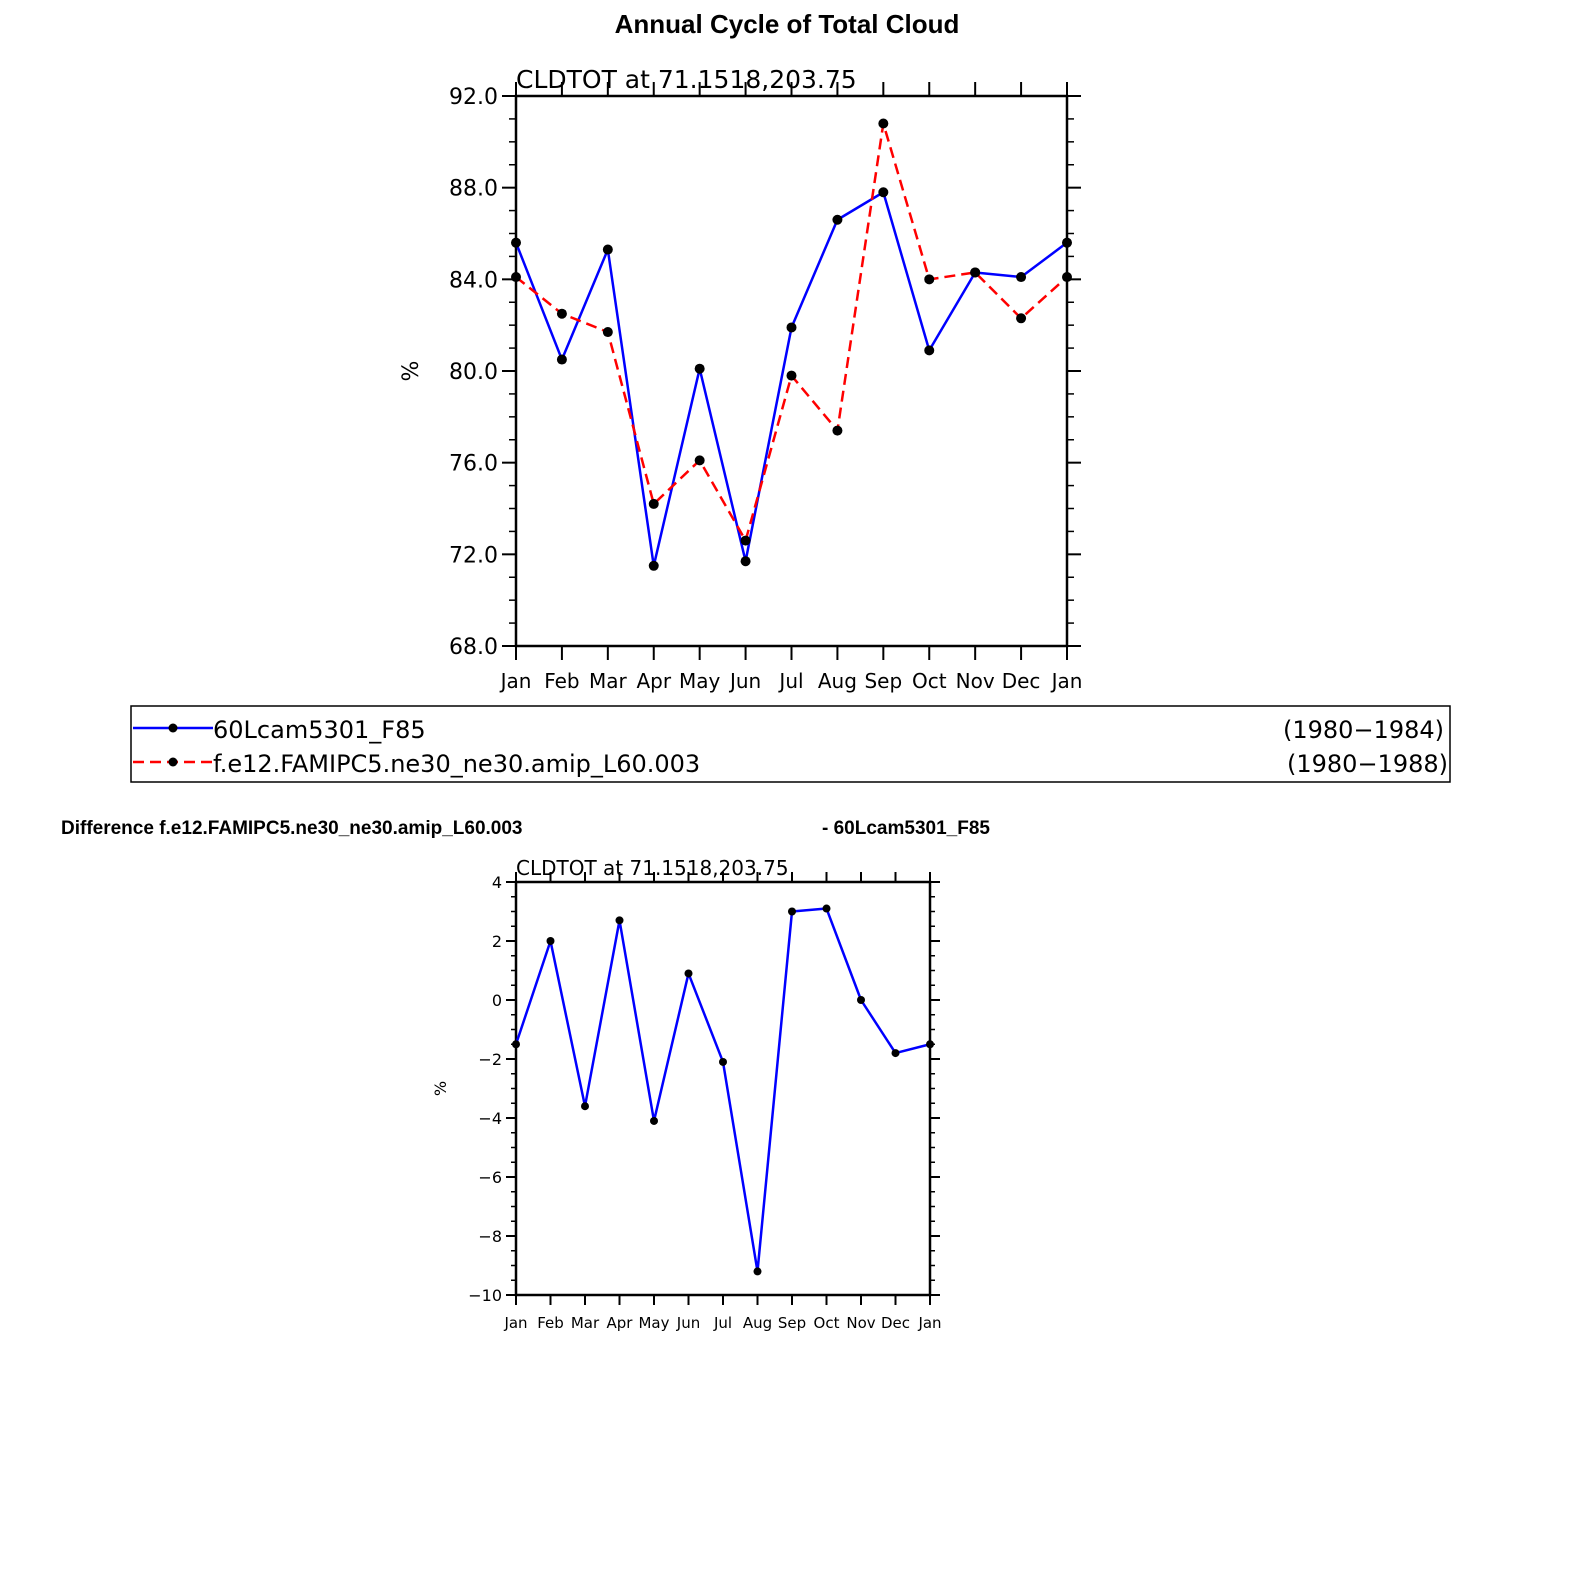 Image resolution: width=1575 pixels, height=1575 pixels. Describe the element at coordinates (497, 1000) in the screenshot. I see `y-tick-label: 0` at that location.